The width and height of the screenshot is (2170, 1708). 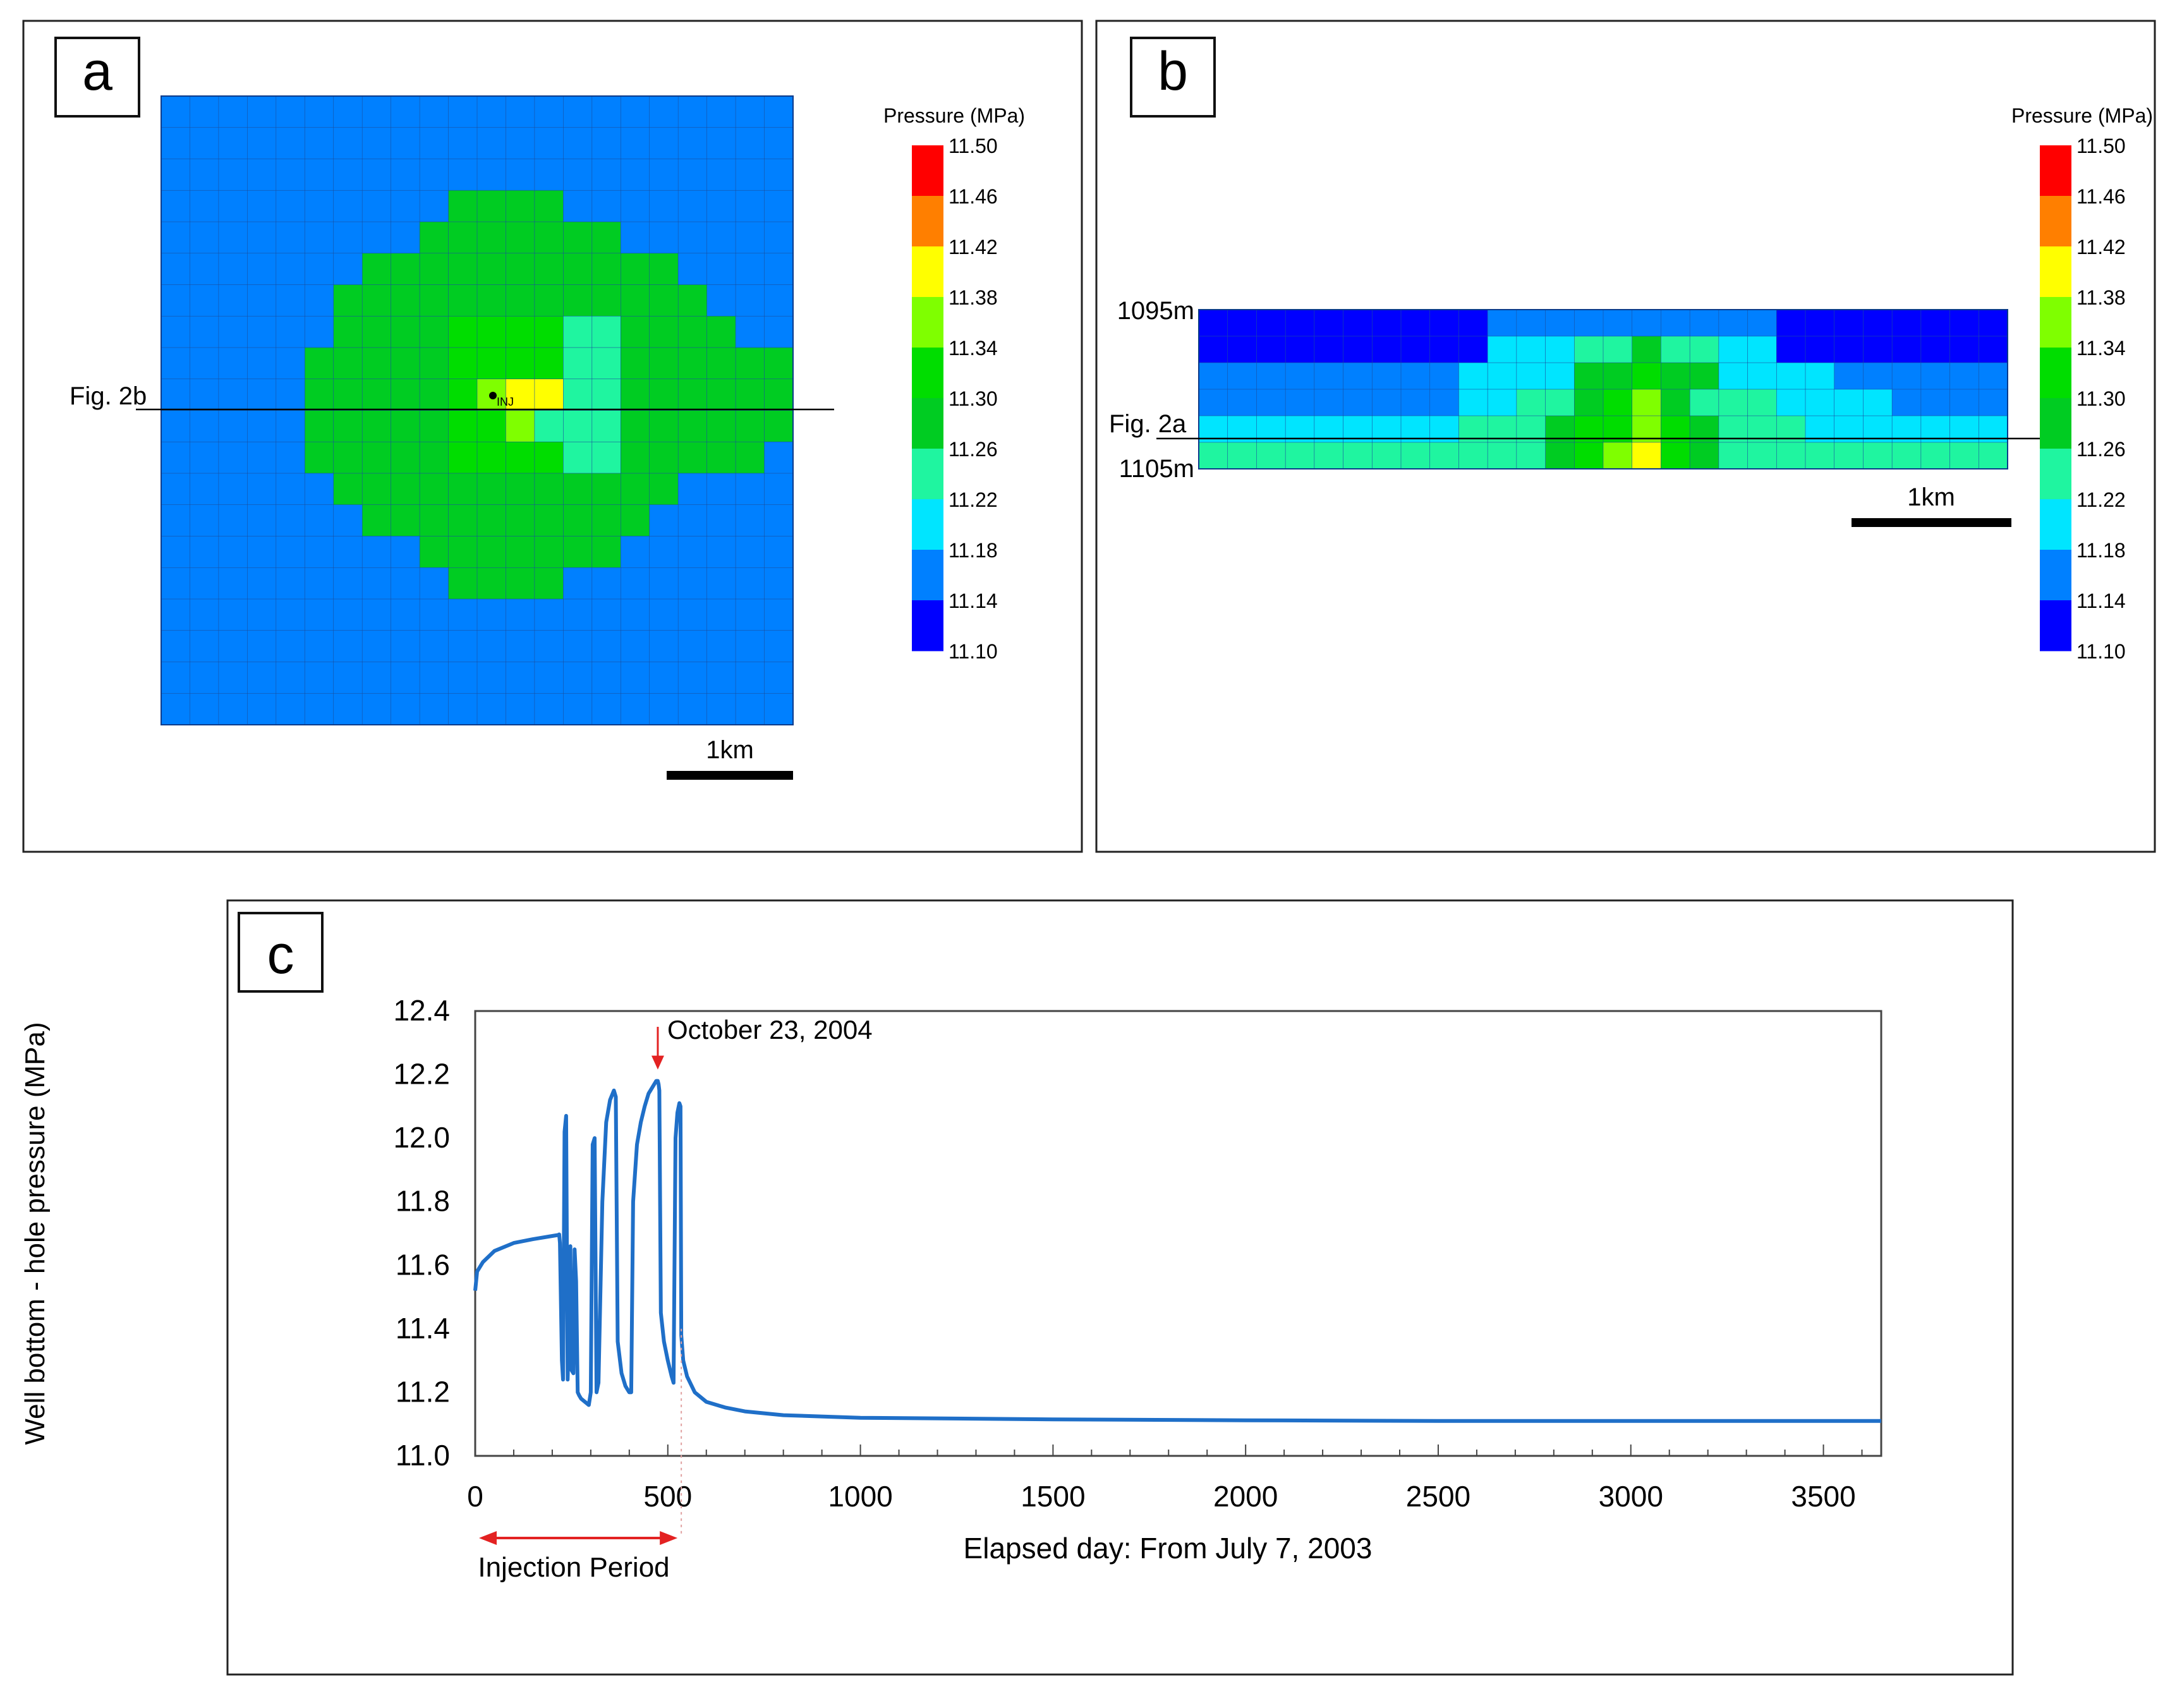 I want to click on colorbar-b-tick-label: 11.38, so click(x=2101, y=297).